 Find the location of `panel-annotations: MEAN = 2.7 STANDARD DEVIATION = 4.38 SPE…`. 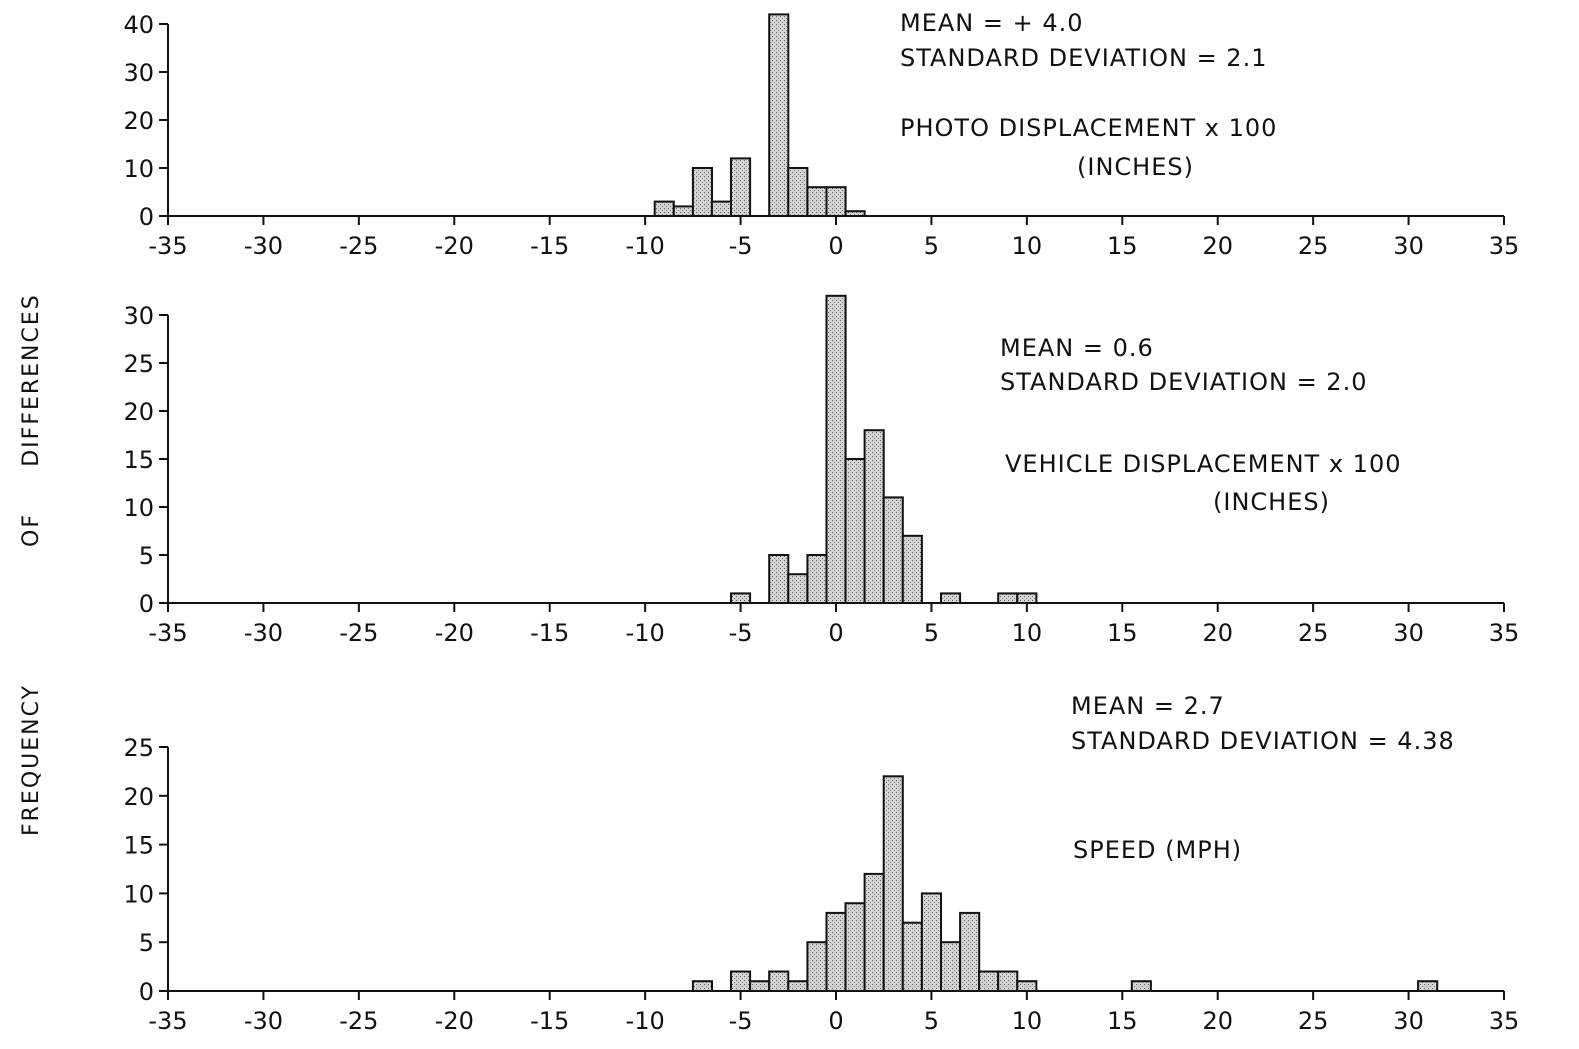

panel-annotations: MEAN = 2.7 STANDARD DEVIATION = 4.38 SPE… is located at coordinates (1263, 778).